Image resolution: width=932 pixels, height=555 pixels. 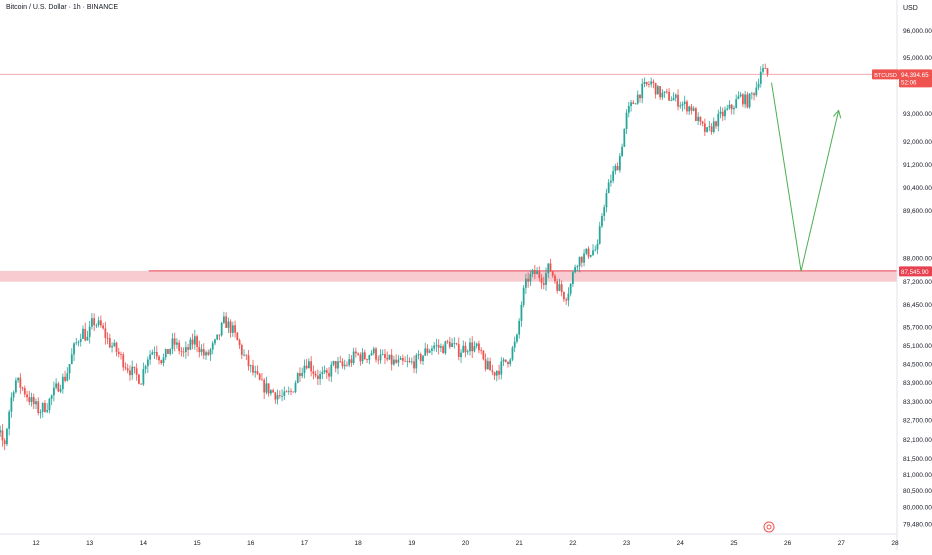 I want to click on x-tick-label: 27, so click(x=842, y=543).